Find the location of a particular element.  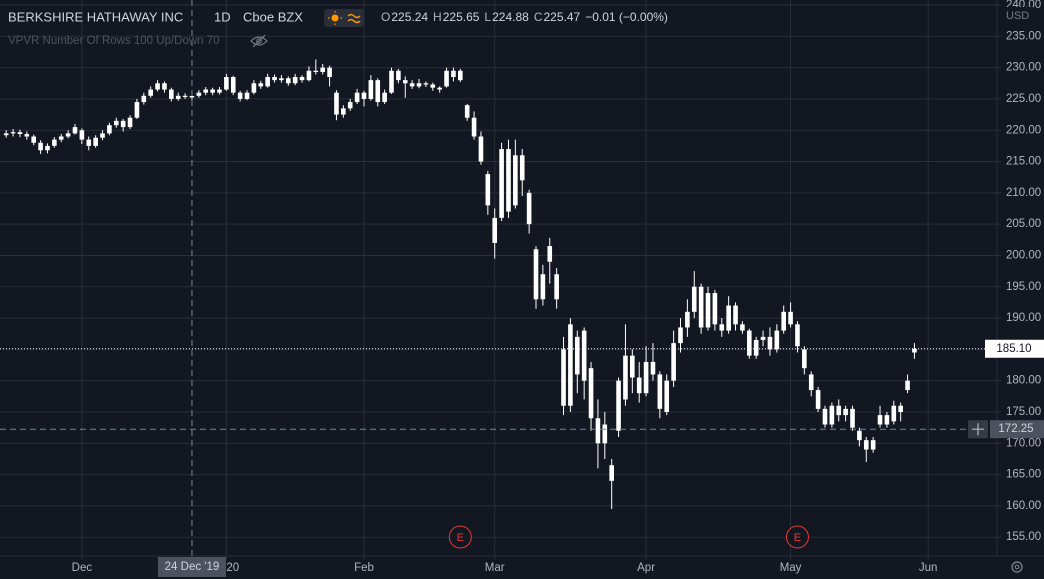

legend-key: O is located at coordinates (385, 17).